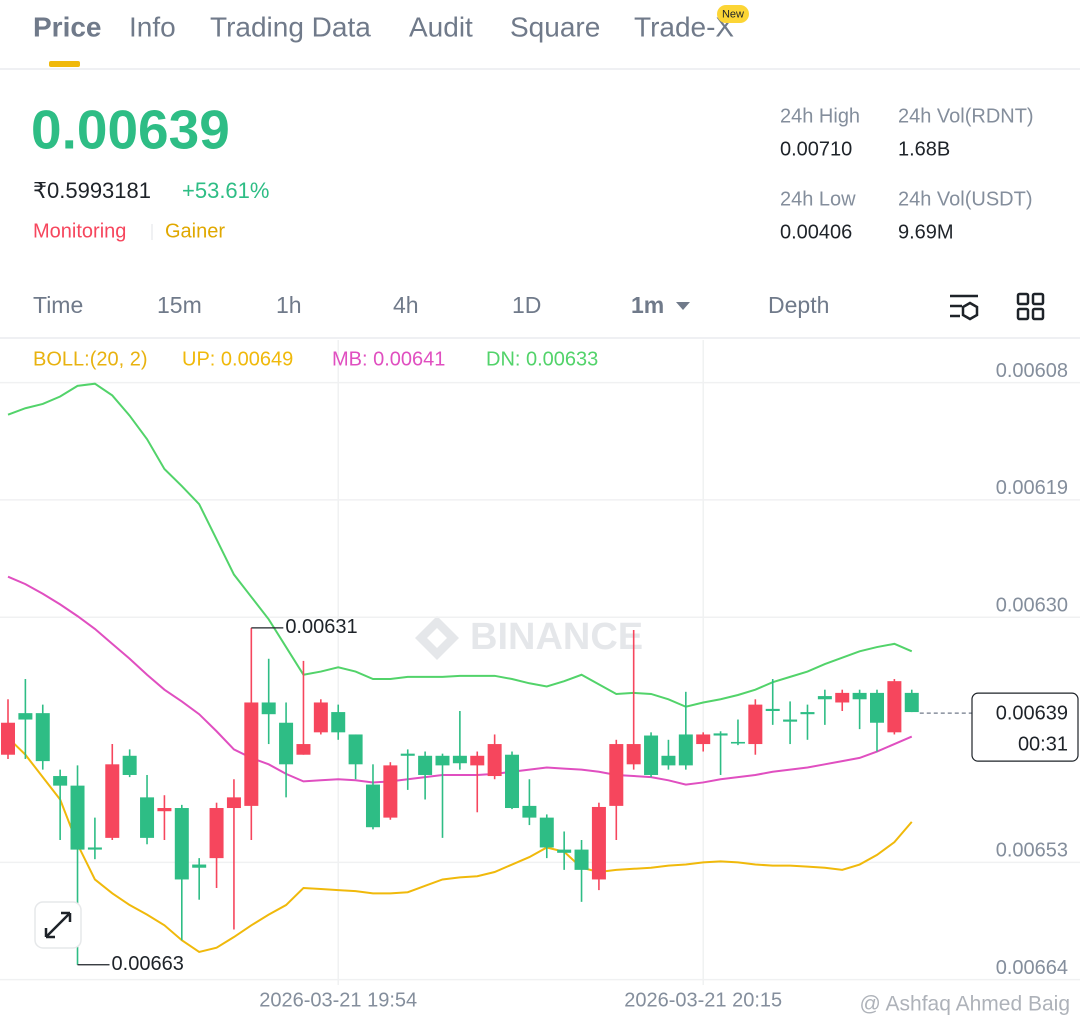 This screenshot has height=1032, width=1080. I want to click on timeframe: Depth, so click(798, 305).